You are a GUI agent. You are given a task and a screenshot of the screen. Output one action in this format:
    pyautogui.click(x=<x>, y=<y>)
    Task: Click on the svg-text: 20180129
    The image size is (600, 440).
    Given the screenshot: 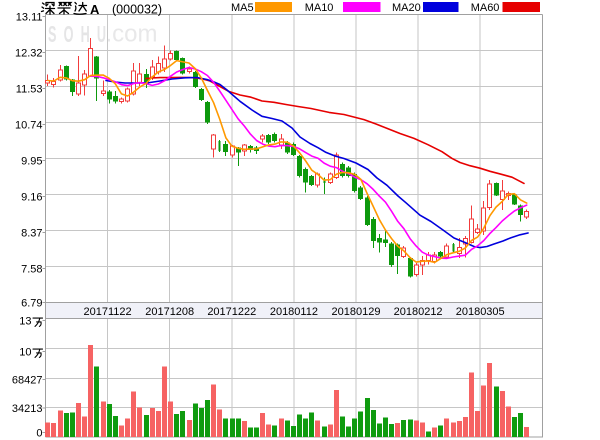 What is the action you would take?
    pyautogui.click(x=356, y=312)
    